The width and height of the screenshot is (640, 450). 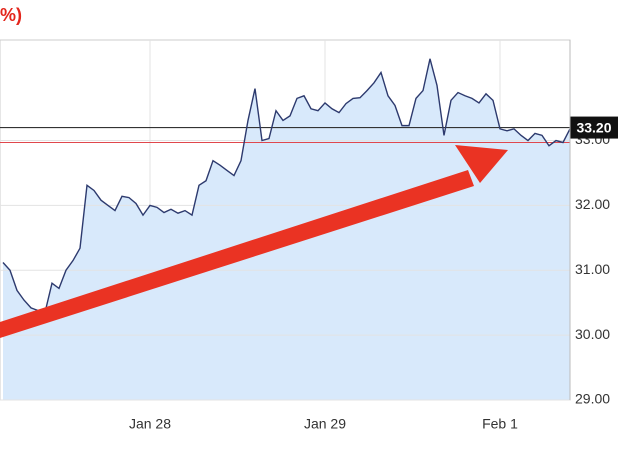 I want to click on y-tick-label: 30.00, so click(x=592, y=334).